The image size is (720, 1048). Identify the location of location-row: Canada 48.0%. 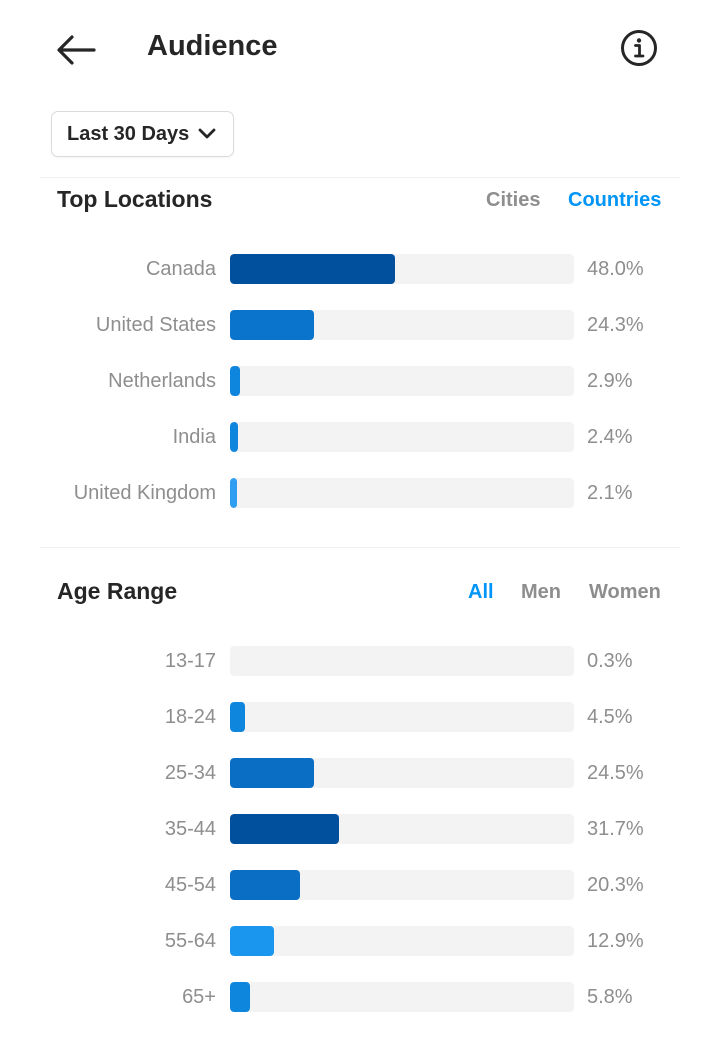
(360, 270).